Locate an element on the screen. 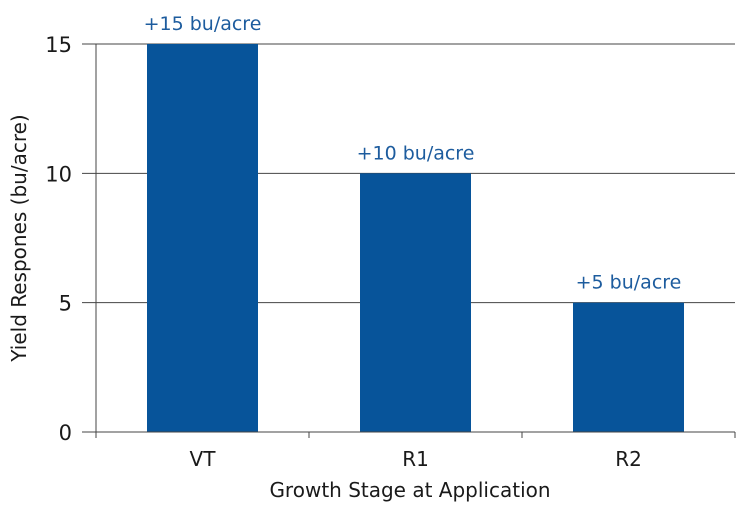 The image size is (750, 515). x-tick-label: VT is located at coordinates (203, 459).